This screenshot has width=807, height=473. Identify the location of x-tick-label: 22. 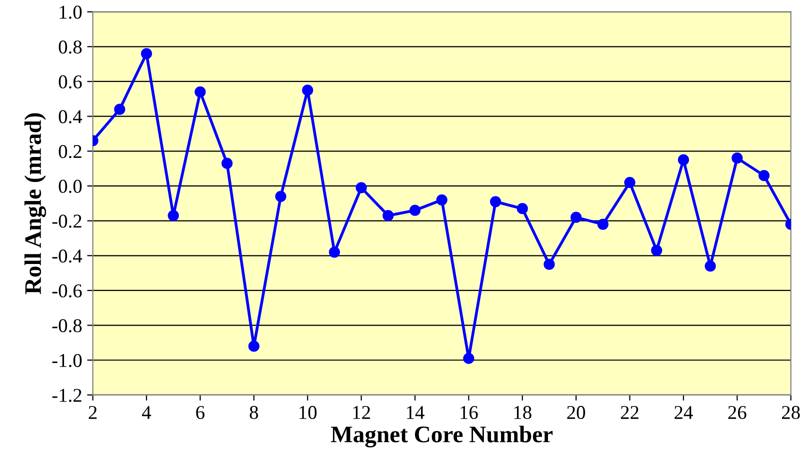
(629, 412).